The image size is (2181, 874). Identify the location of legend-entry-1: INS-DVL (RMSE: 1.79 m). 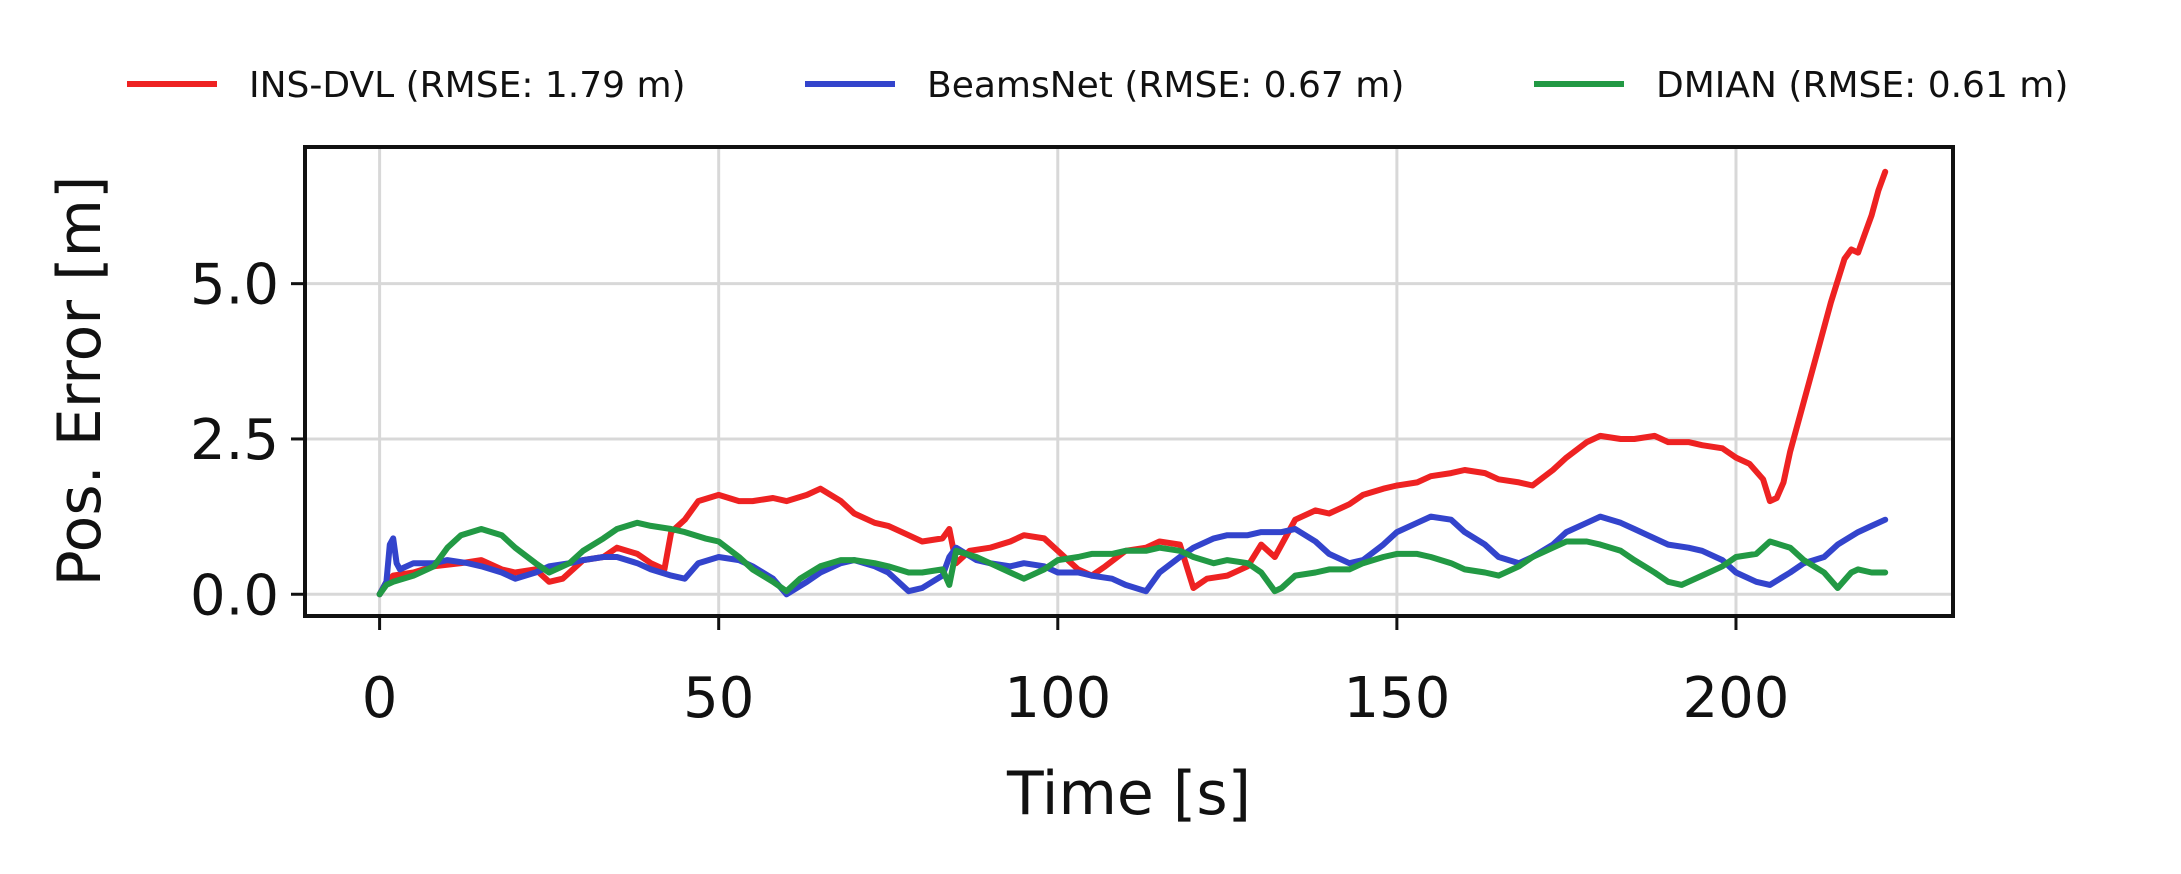
(406, 85).